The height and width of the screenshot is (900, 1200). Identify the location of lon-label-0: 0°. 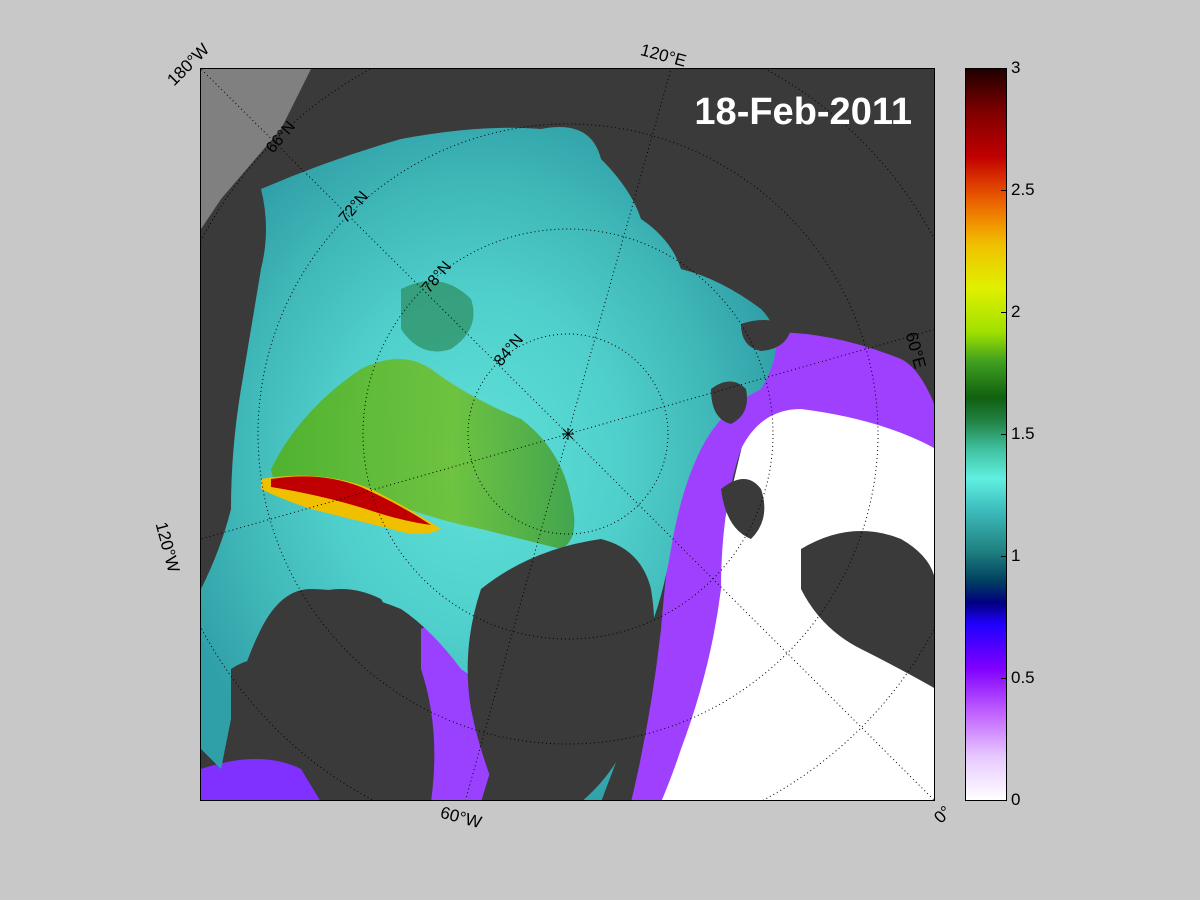
(943, 815).